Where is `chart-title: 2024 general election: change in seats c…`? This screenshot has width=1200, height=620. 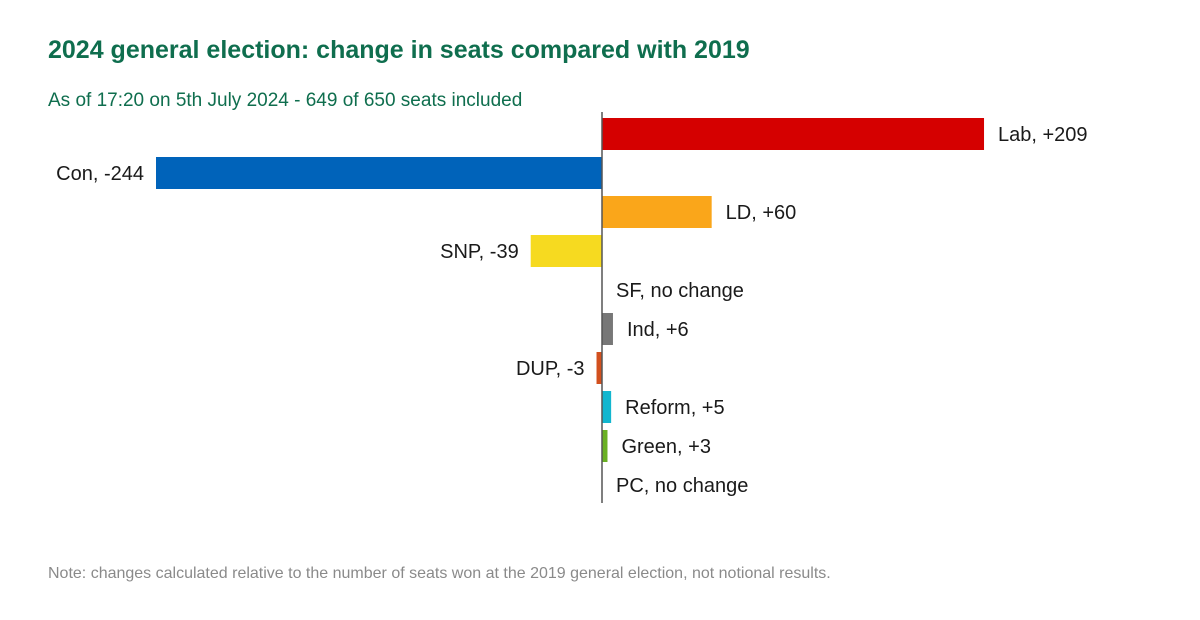 chart-title: 2024 general election: change in seats c… is located at coordinates (399, 50).